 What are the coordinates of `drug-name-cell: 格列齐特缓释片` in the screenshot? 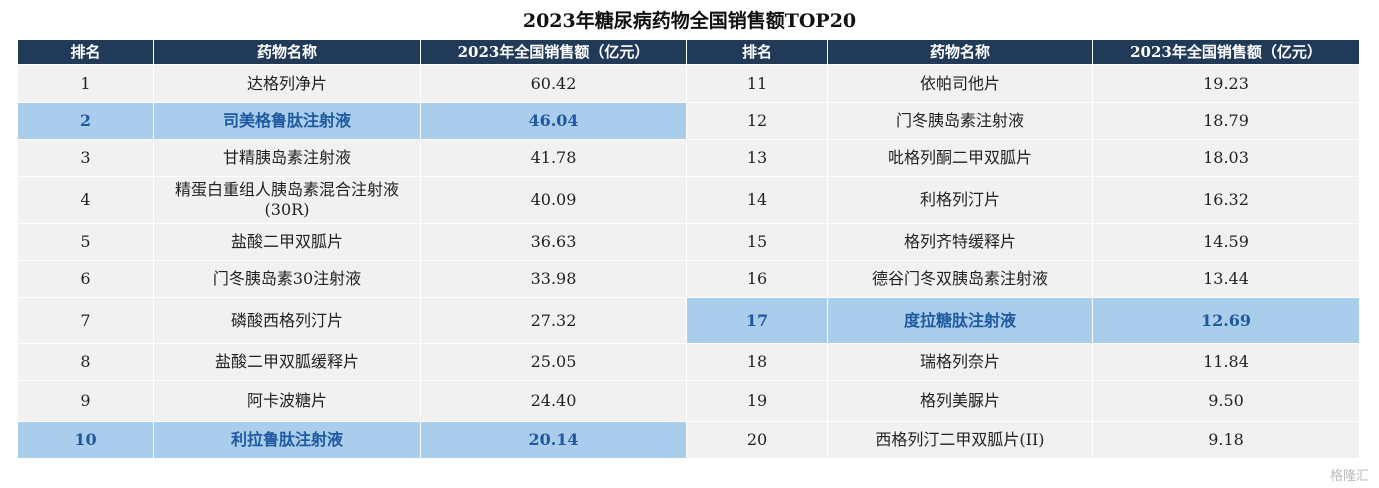 It's located at (960, 242).